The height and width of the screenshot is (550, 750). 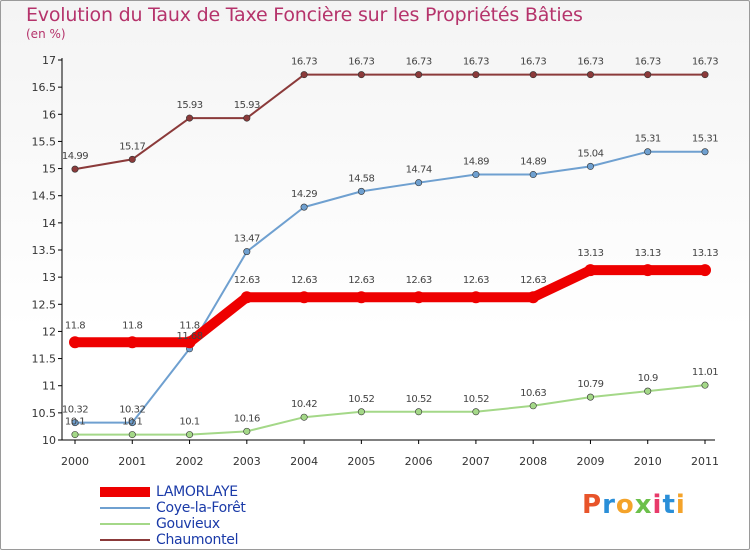 I want to click on data-label: 10.9, so click(x=648, y=378).